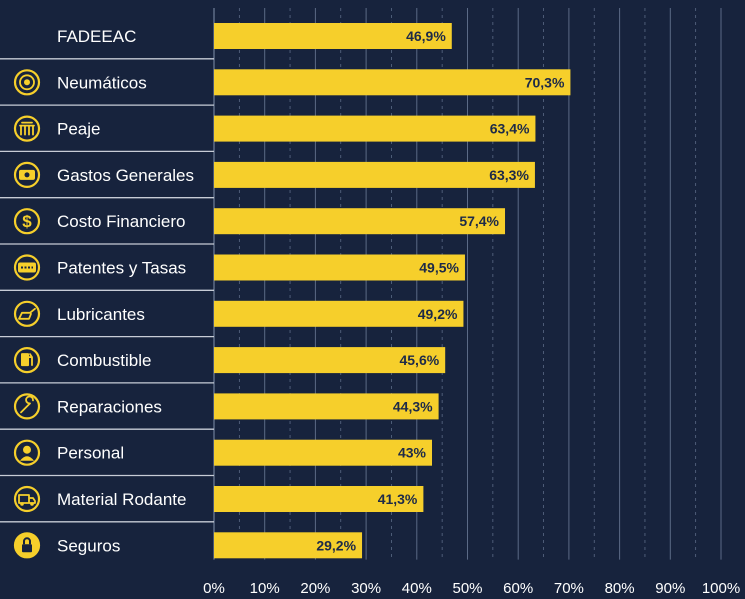  Describe the element at coordinates (479, 221) in the screenshot. I see `data-label: 57,4%` at that location.